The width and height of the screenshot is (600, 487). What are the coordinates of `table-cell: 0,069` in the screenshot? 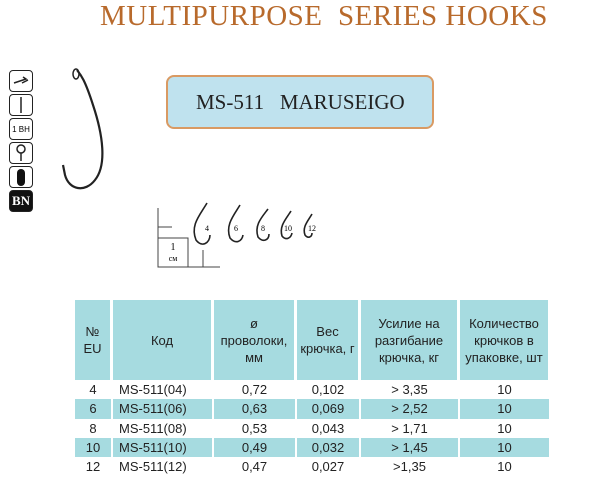 It's located at (328, 409).